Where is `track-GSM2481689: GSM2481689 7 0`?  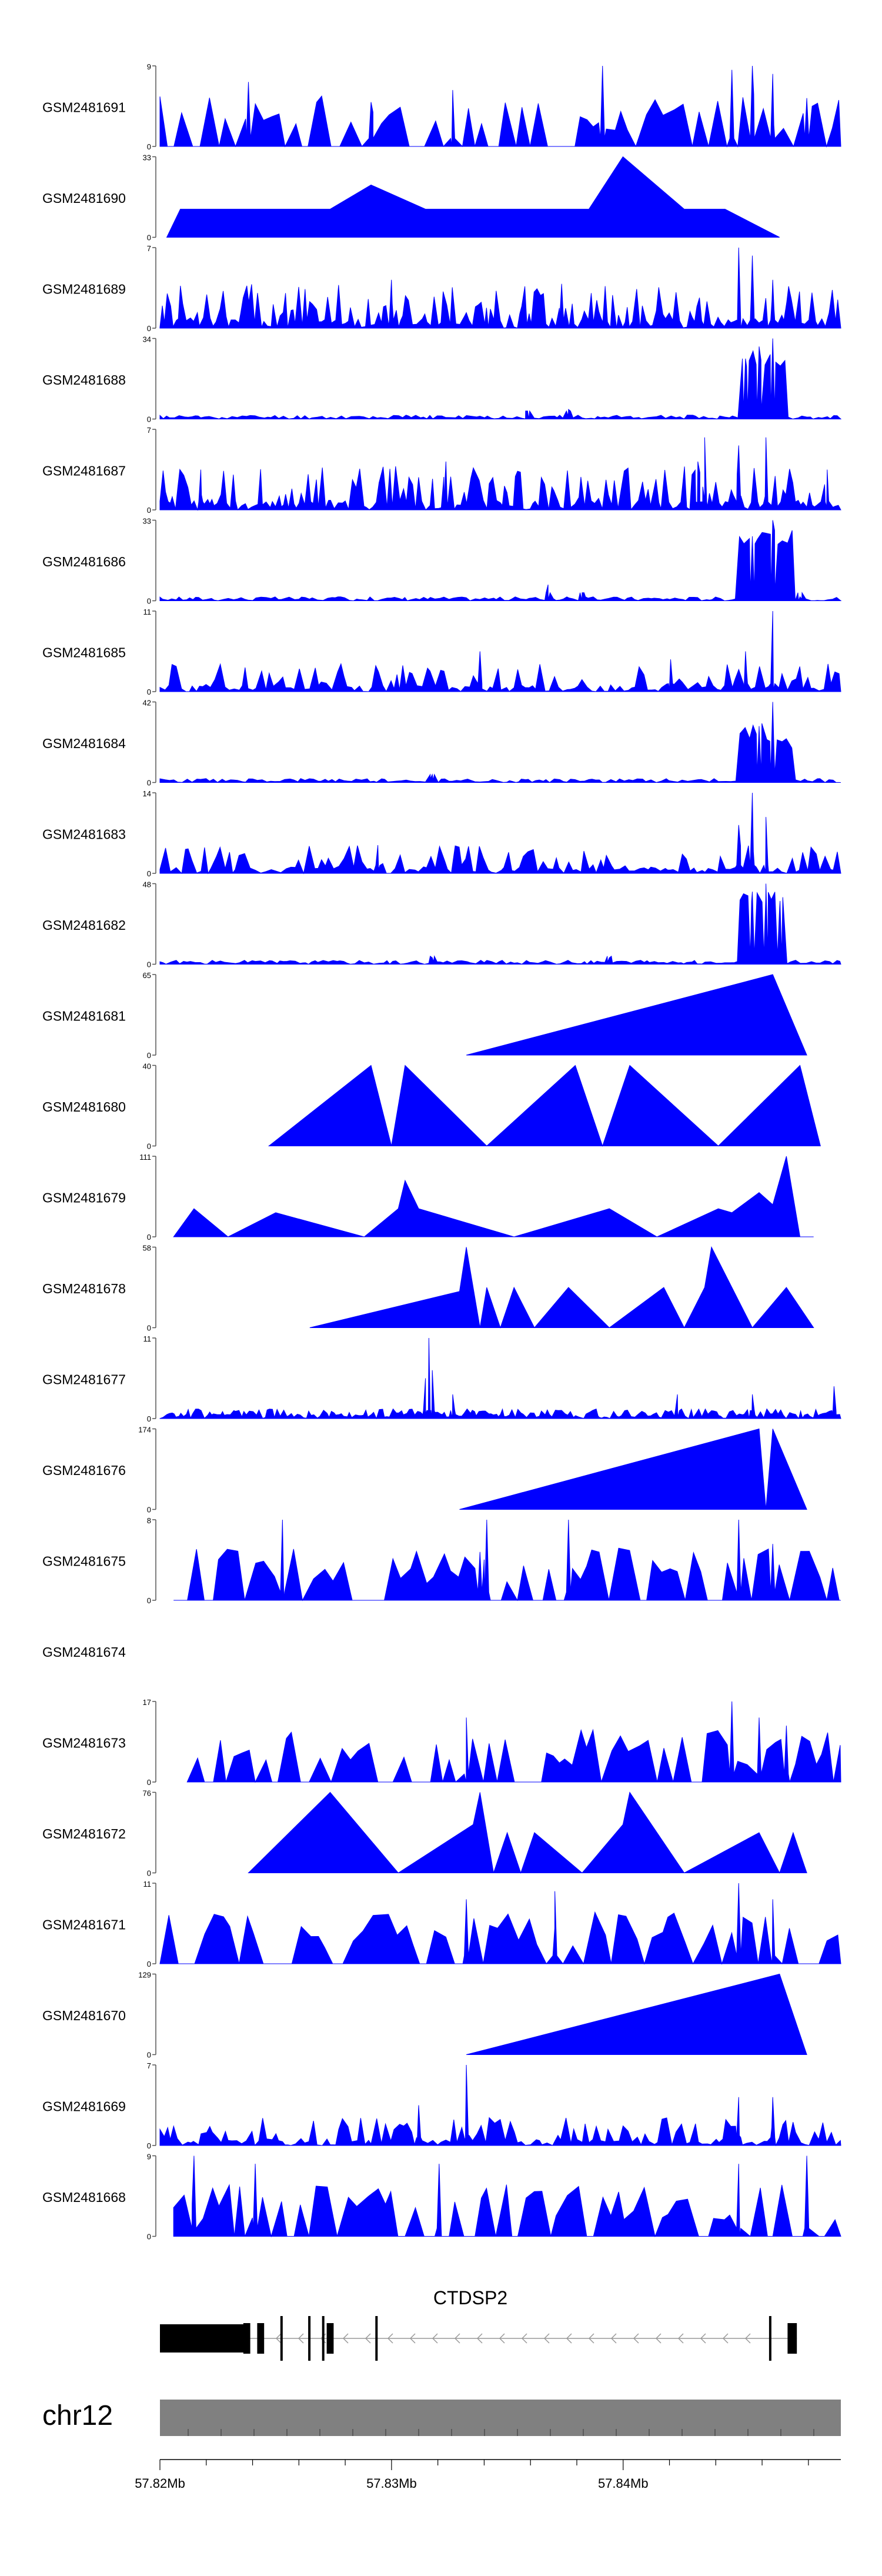 track-GSM2481689: GSM2481689 7 0 is located at coordinates (441, 288).